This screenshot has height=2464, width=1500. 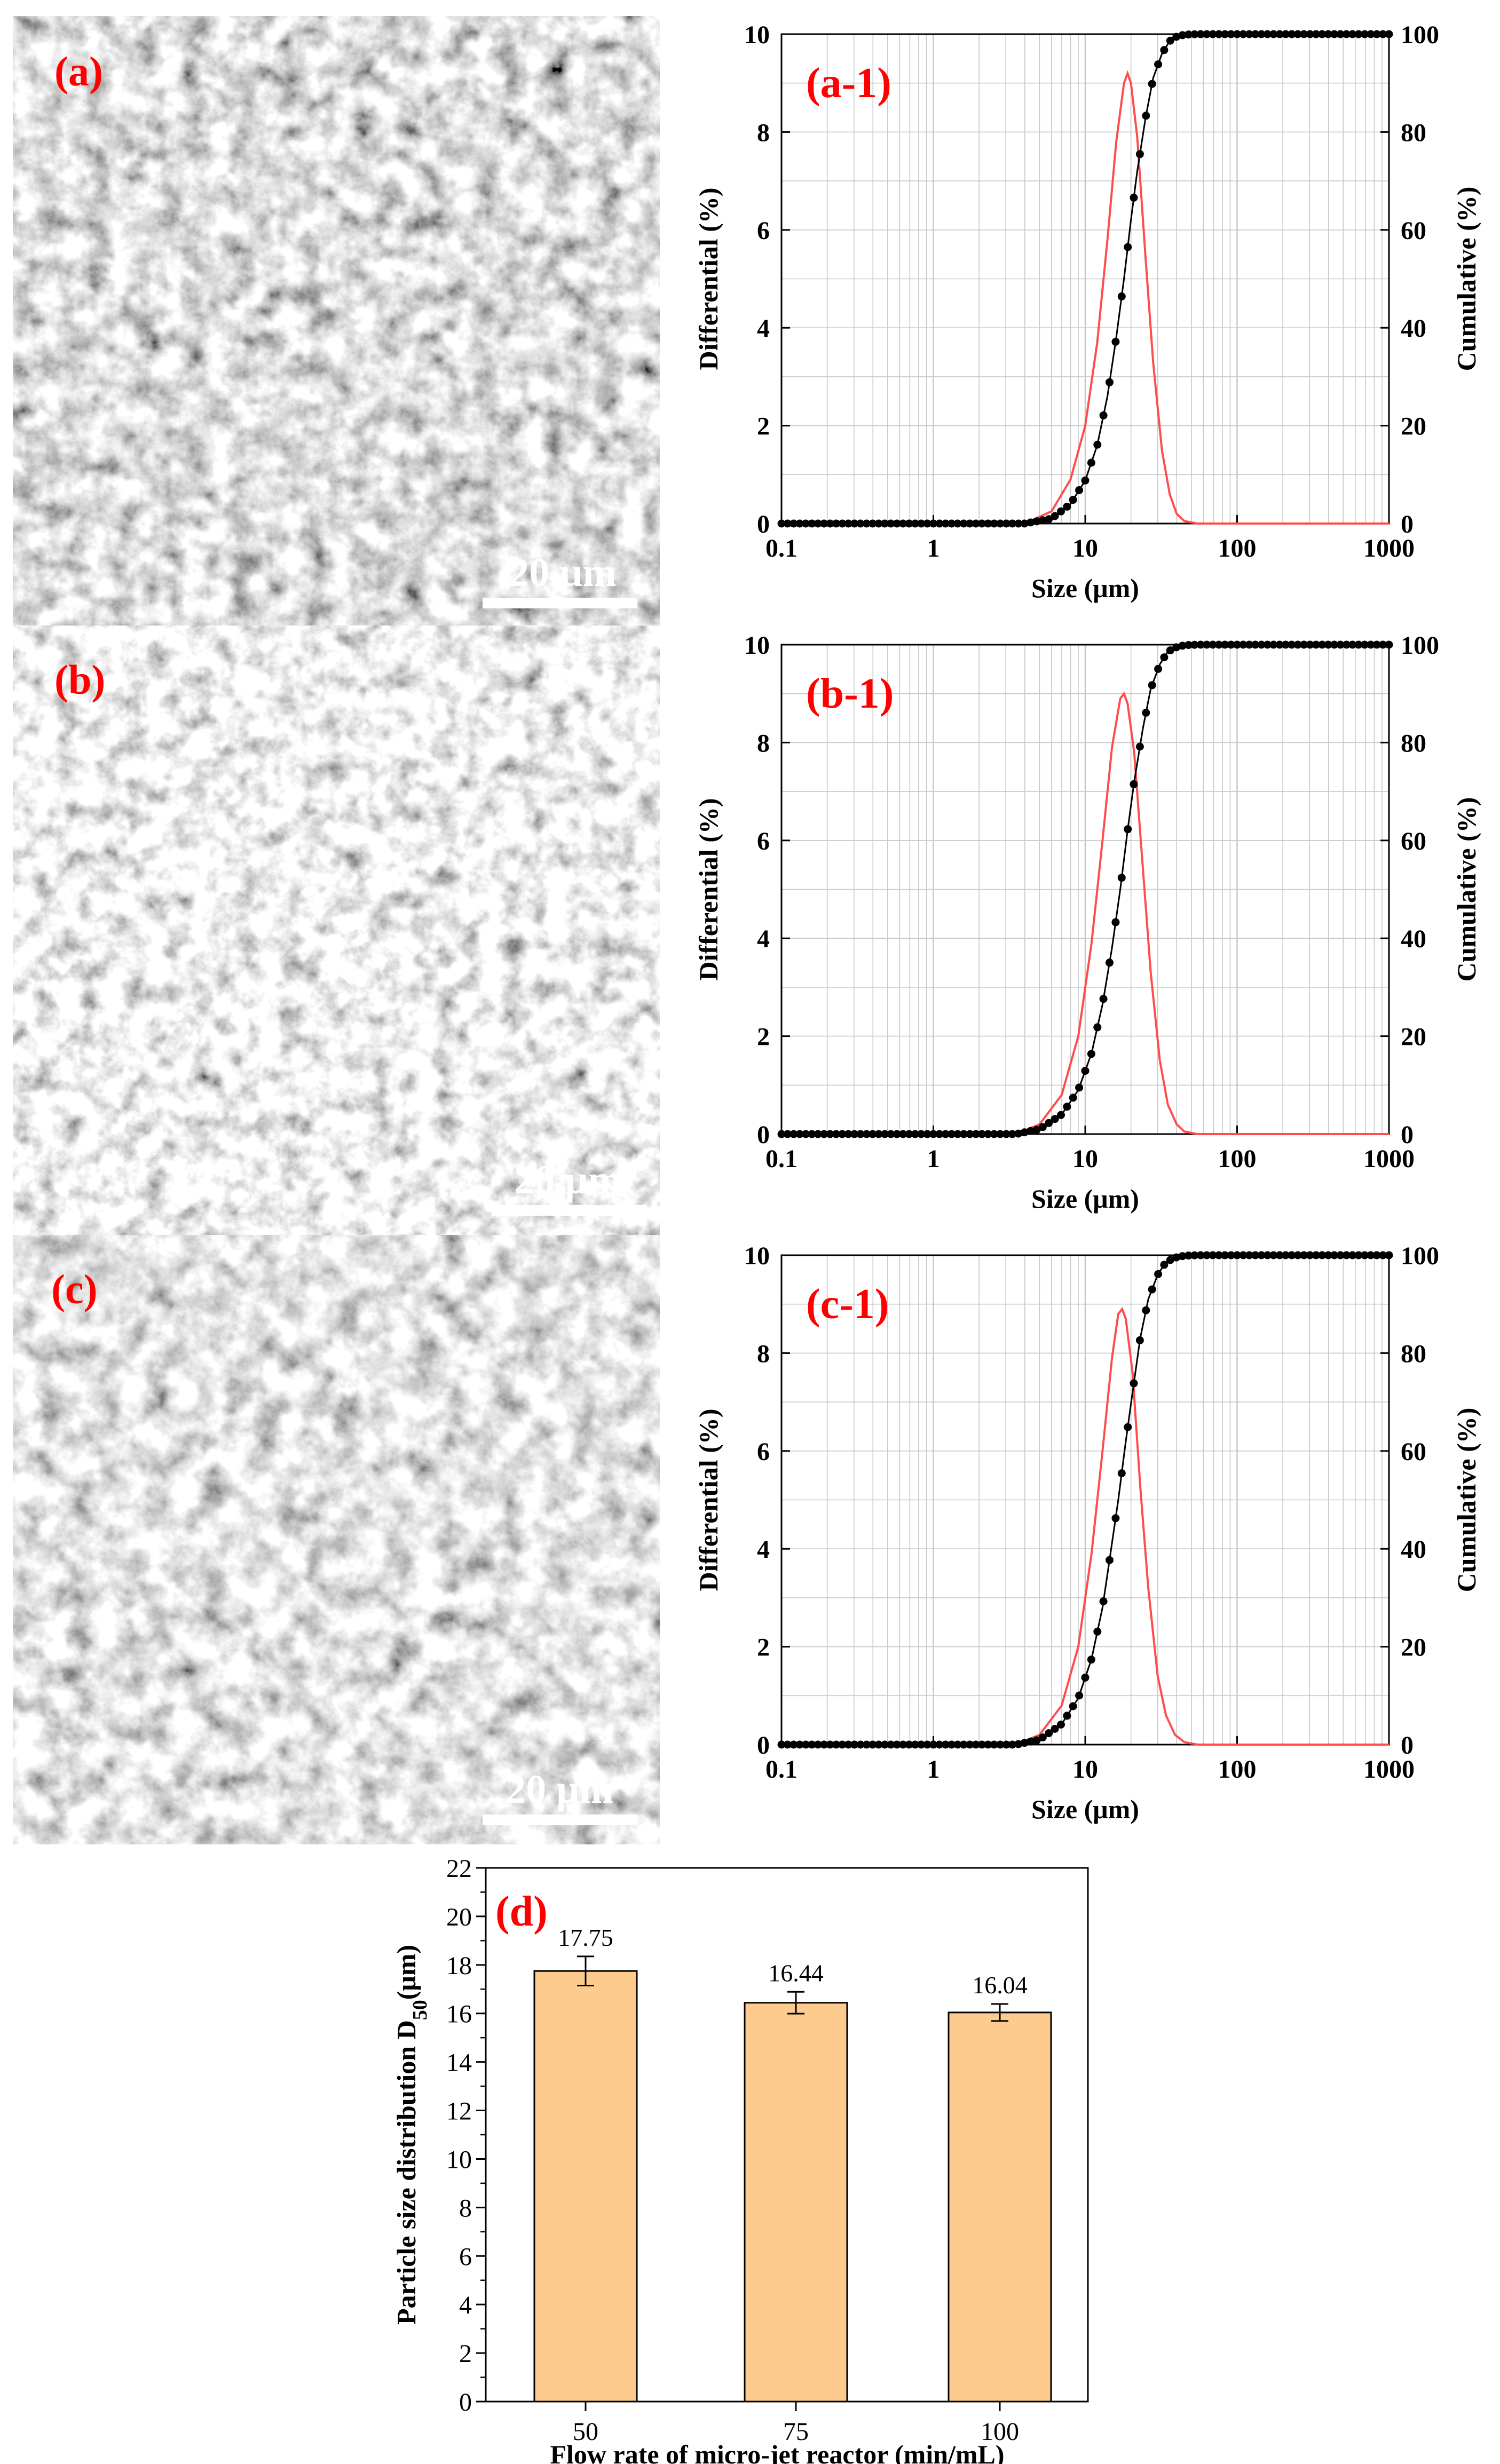 I want to click on y-right-tick-label: 100, so click(x=1420, y=1256).